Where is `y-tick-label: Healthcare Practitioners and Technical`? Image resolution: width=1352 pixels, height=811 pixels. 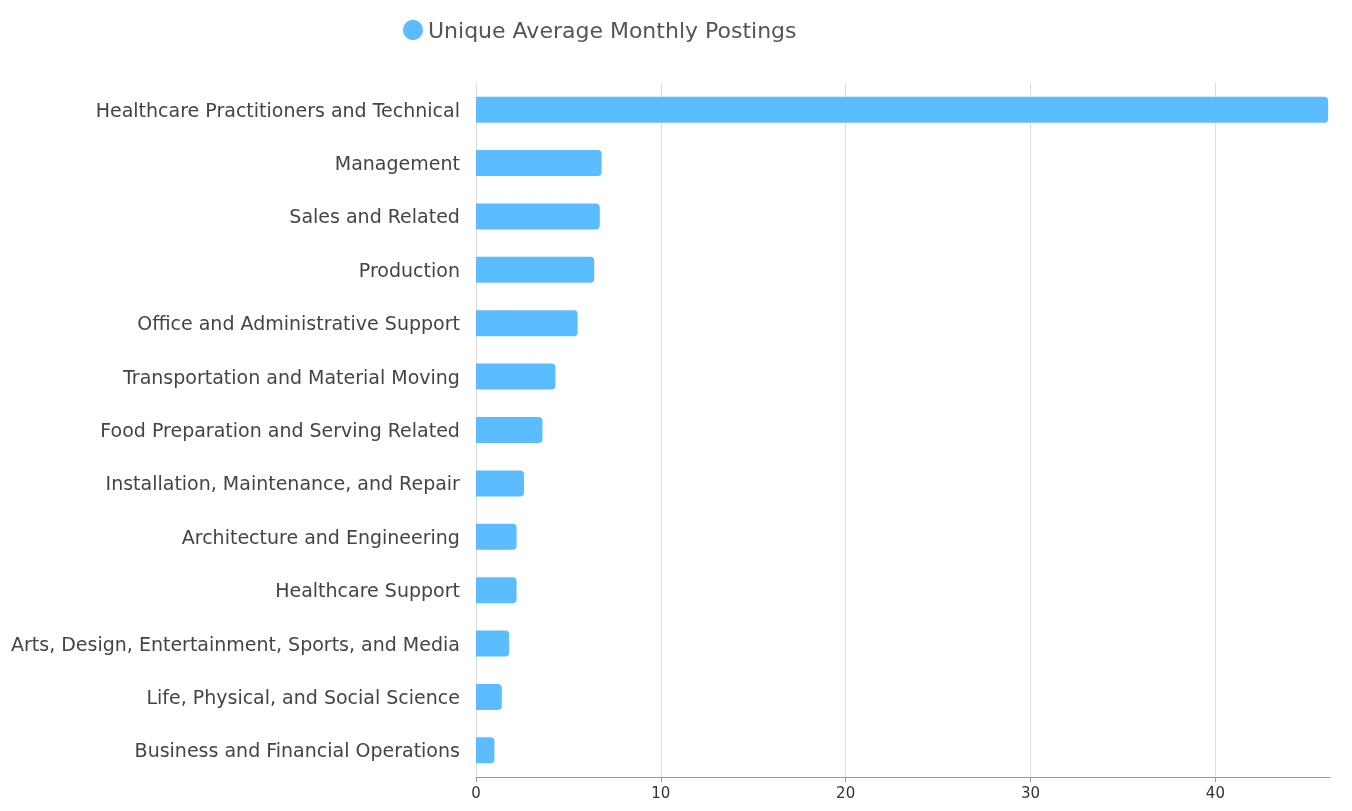
y-tick-label: Healthcare Practitioners and Technical is located at coordinates (277, 109).